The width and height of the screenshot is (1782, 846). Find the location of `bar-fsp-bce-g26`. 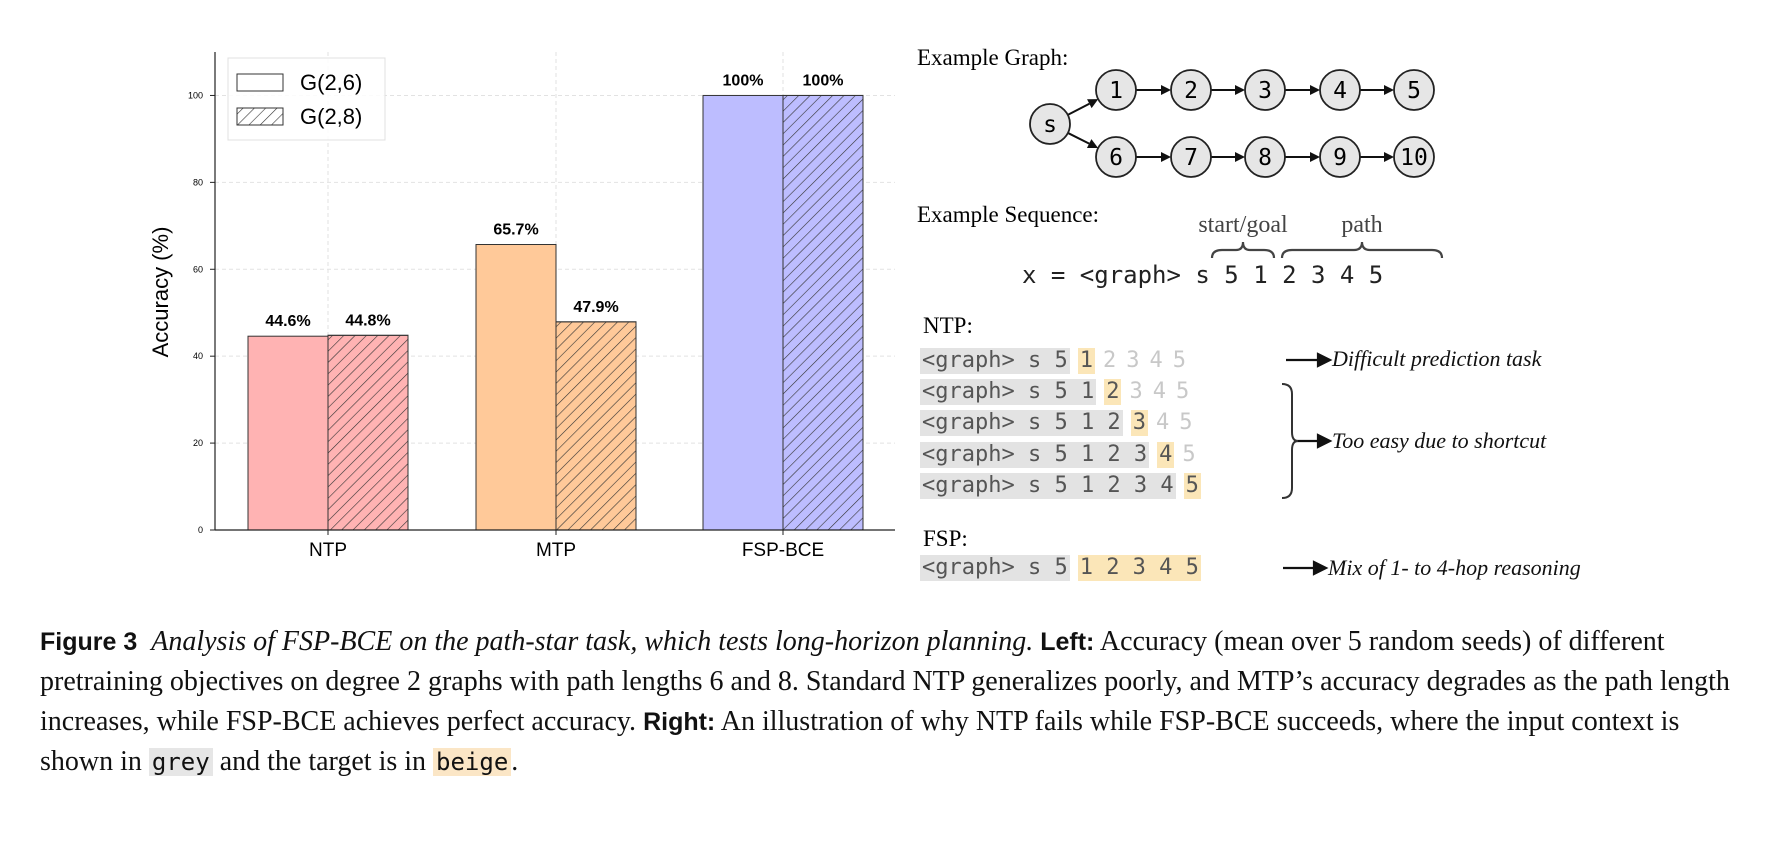

bar-fsp-bce-g26 is located at coordinates (743, 312).